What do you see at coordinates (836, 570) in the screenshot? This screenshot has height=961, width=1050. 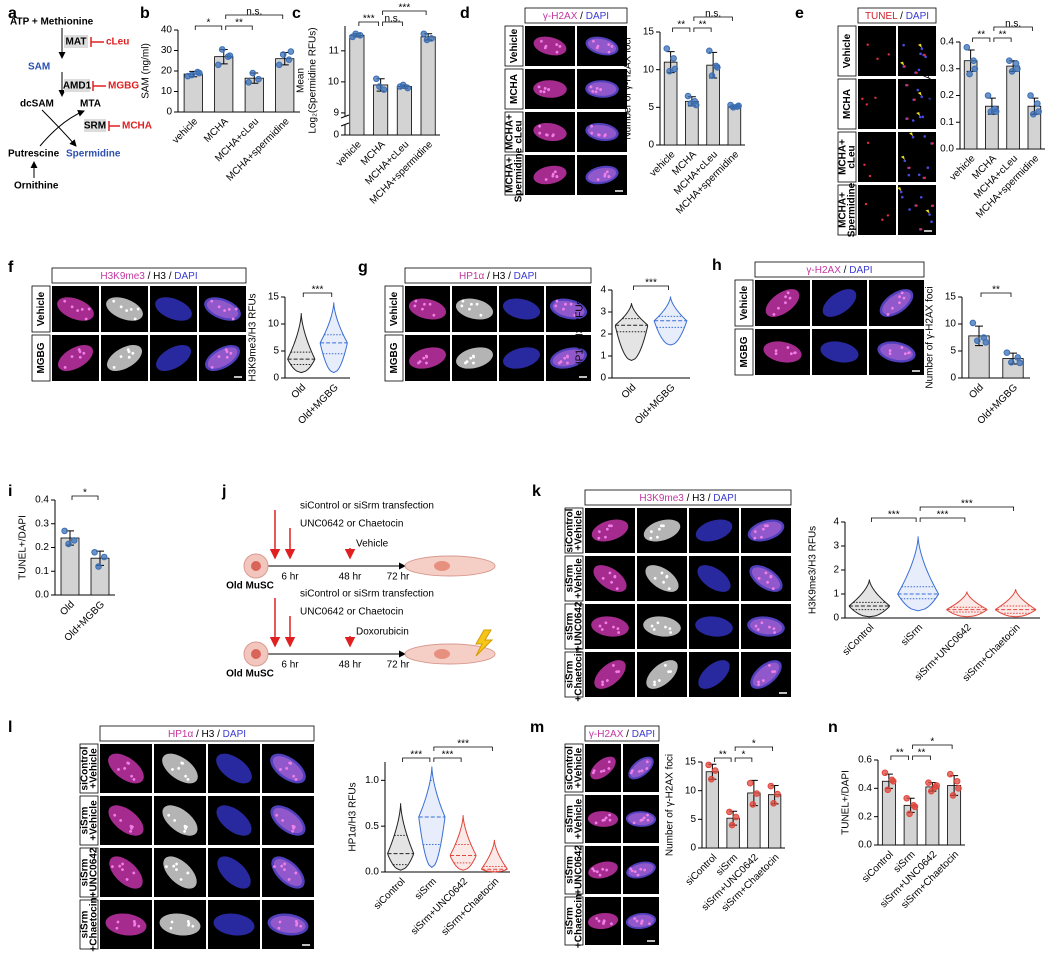 I see `y-tick-label: 2` at bounding box center [836, 570].